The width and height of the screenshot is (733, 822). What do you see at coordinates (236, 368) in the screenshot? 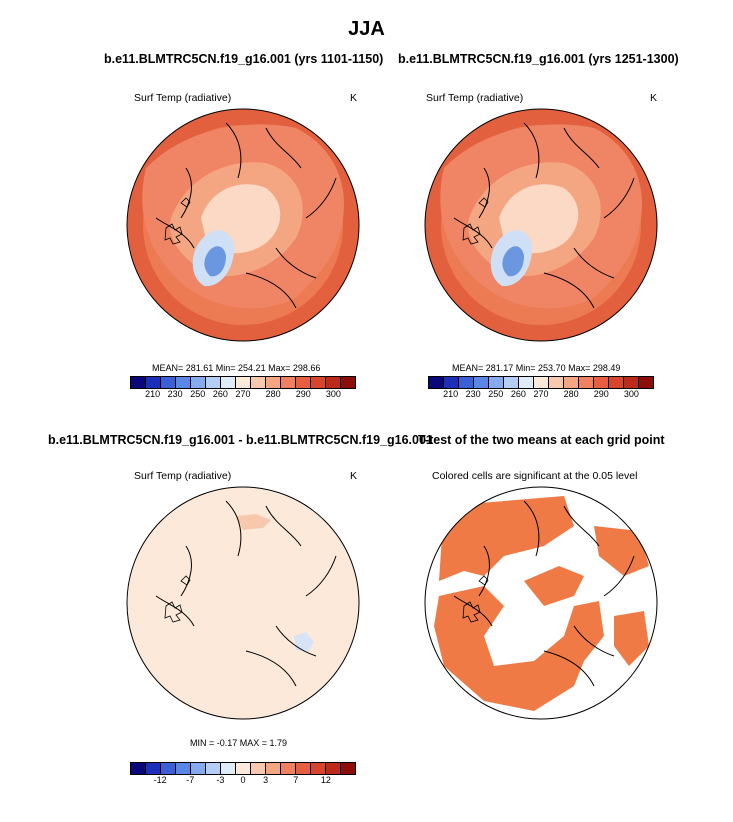
I see `stats-top-left: MEAN= 281.61 Min= 254.21 Max= 298.66` at bounding box center [236, 368].